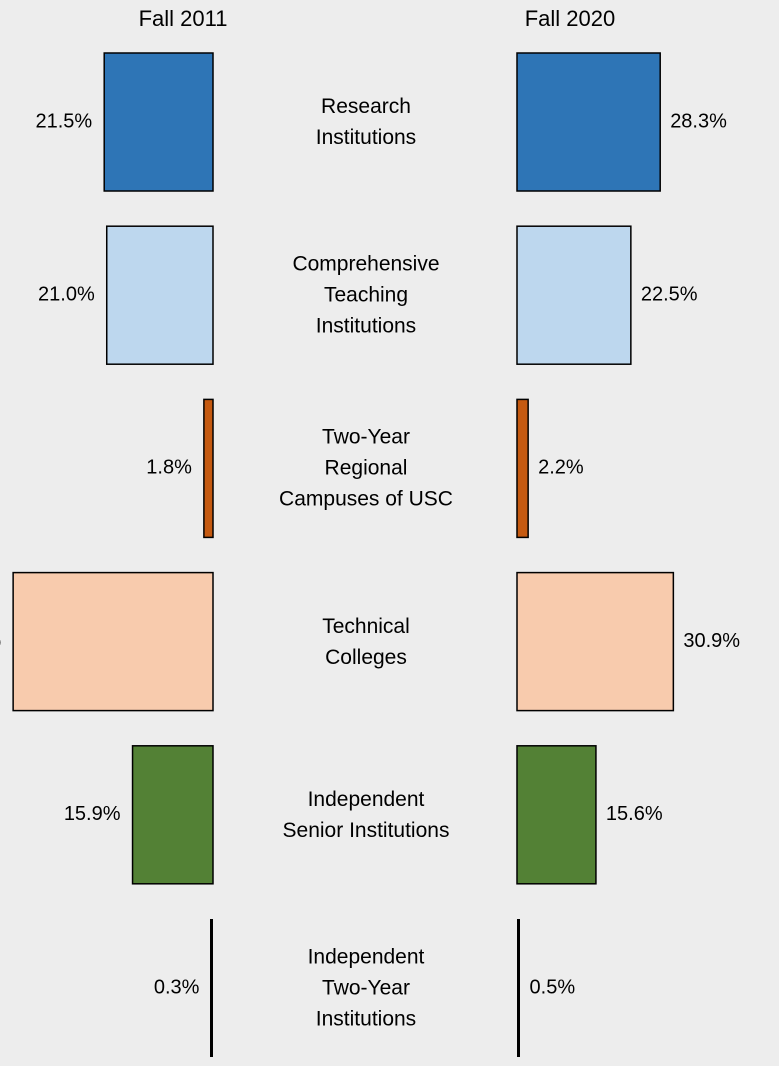 The image size is (779, 1066). What do you see at coordinates (63, 121) in the screenshot?
I see `value-label: 21.5%` at bounding box center [63, 121].